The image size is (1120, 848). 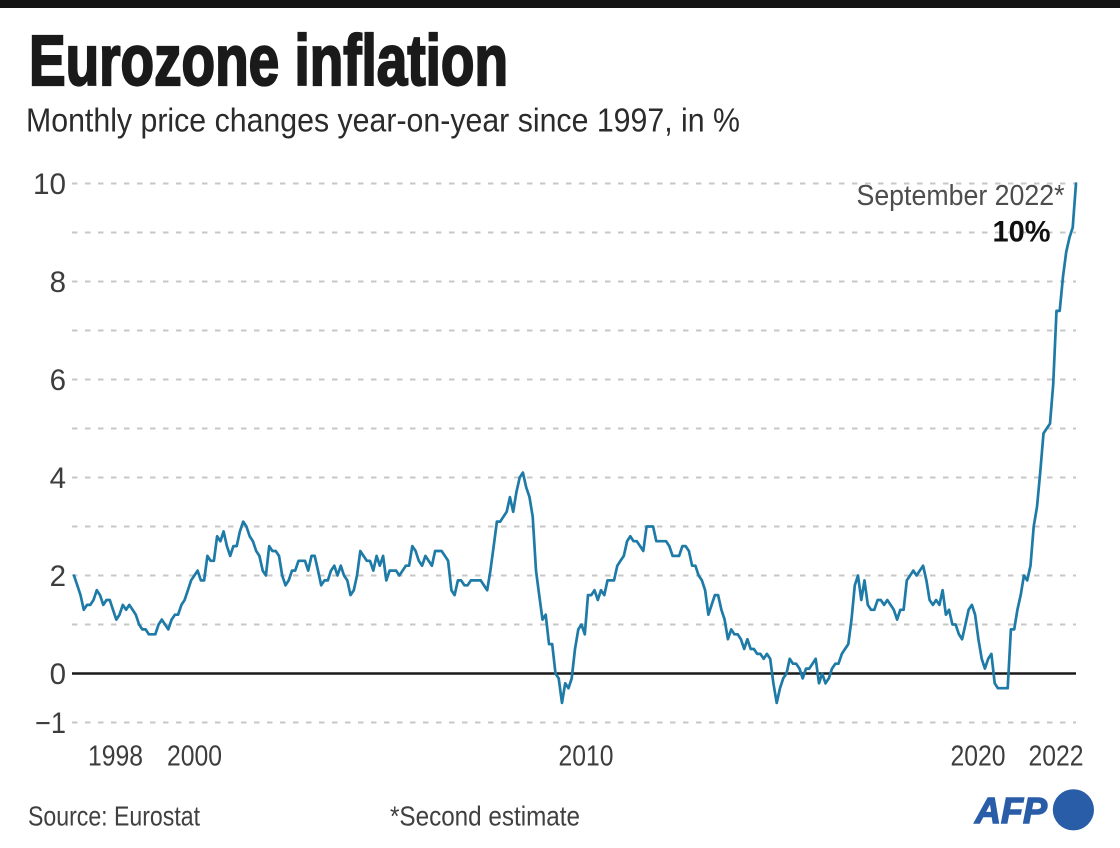 I want to click on svg-text: 0, so click(x=58, y=674).